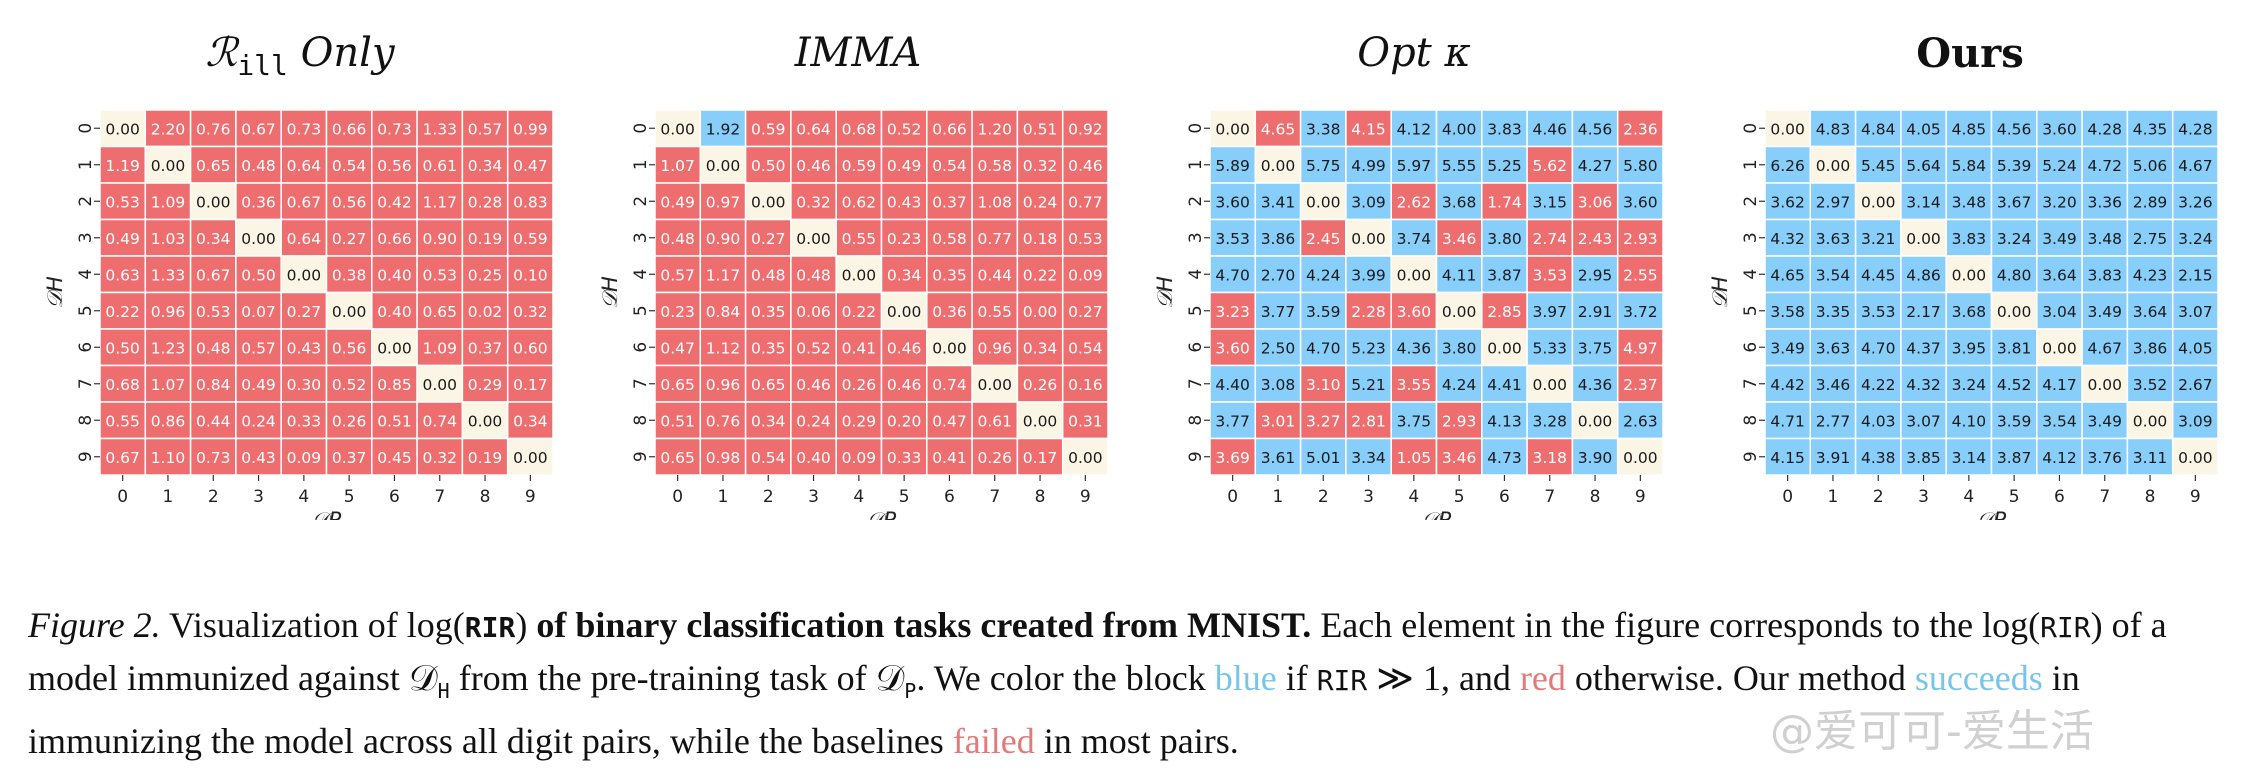 The image size is (2260, 774). I want to click on cell-value-label: 0.96, so click(168, 312).